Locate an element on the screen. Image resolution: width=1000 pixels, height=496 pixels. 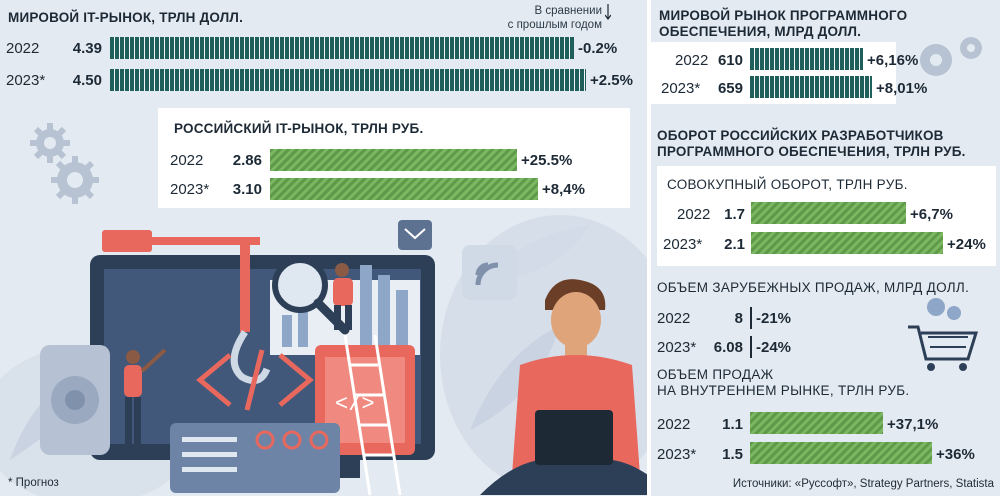
foreign-sales-value-2023: 6.08 is located at coordinates (728, 347).